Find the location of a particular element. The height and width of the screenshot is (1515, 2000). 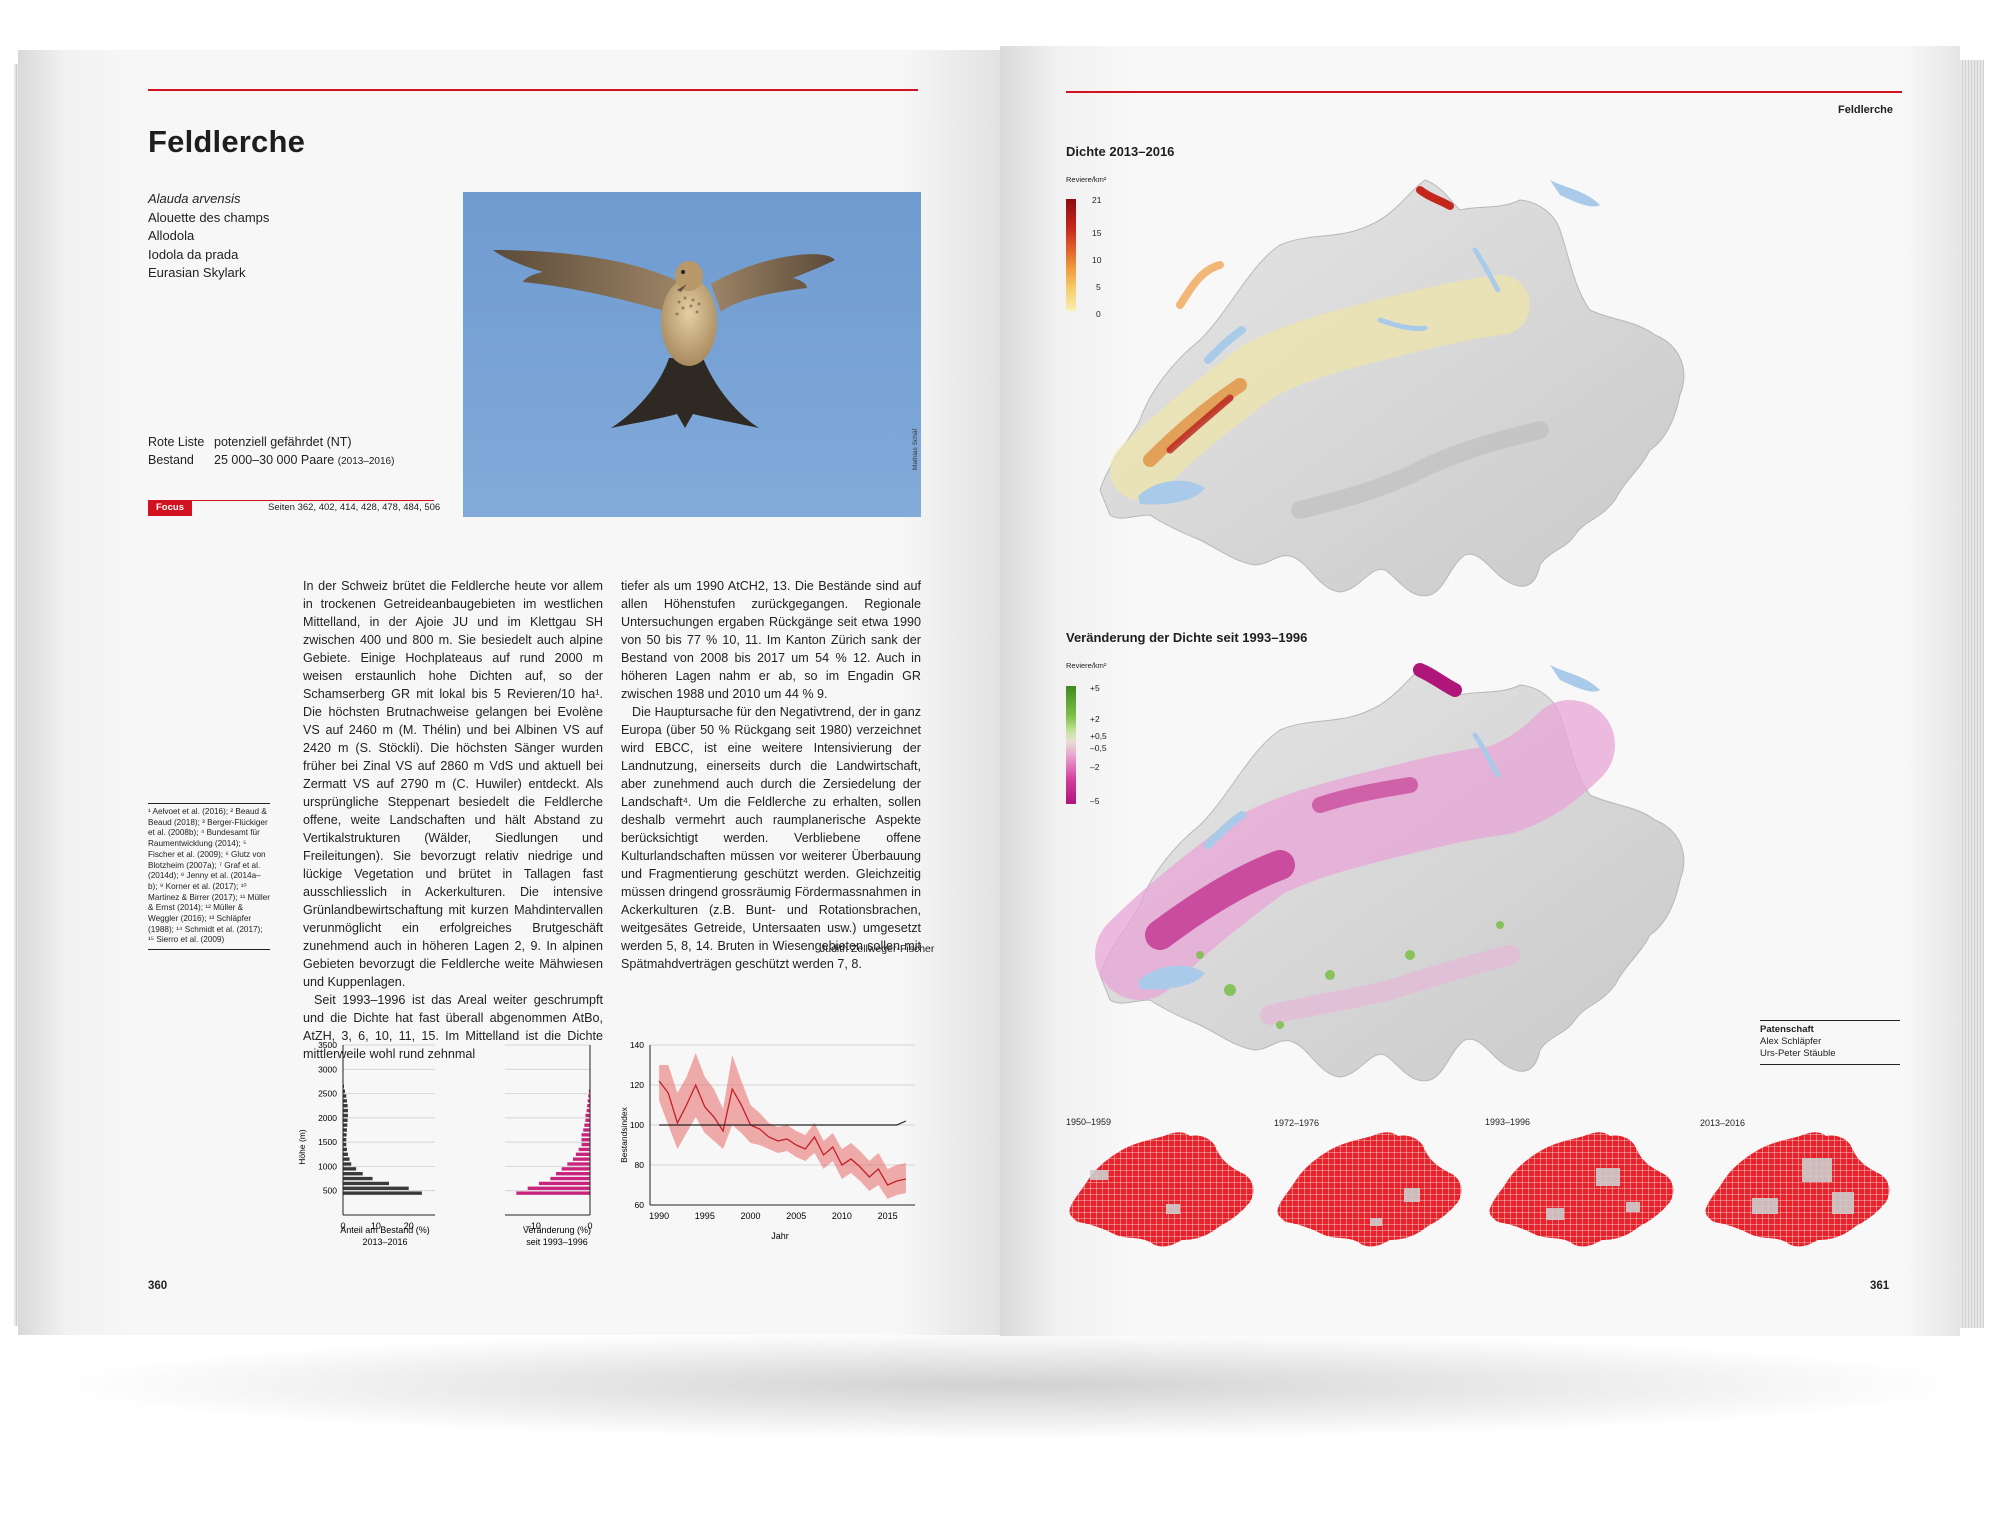

y-axis-label: Höhe (m) is located at coordinates (302, 1147).